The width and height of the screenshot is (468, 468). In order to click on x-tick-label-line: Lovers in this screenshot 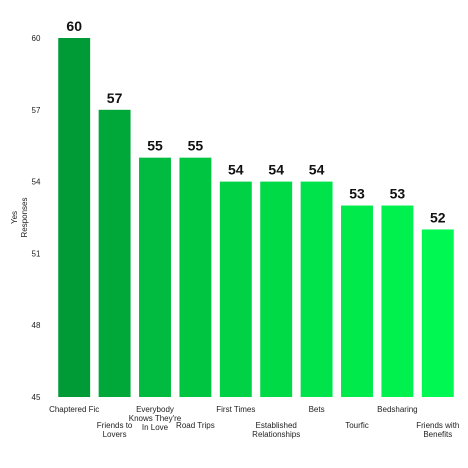, I will do `click(115, 434)`.